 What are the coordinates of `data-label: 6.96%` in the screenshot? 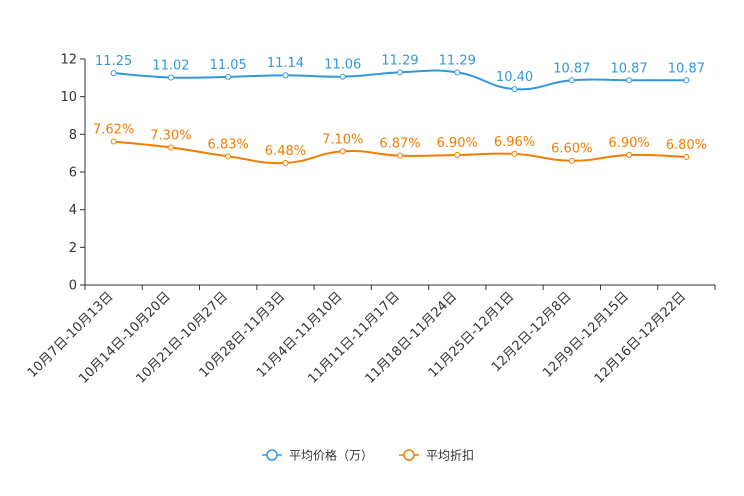 It's located at (514, 142).